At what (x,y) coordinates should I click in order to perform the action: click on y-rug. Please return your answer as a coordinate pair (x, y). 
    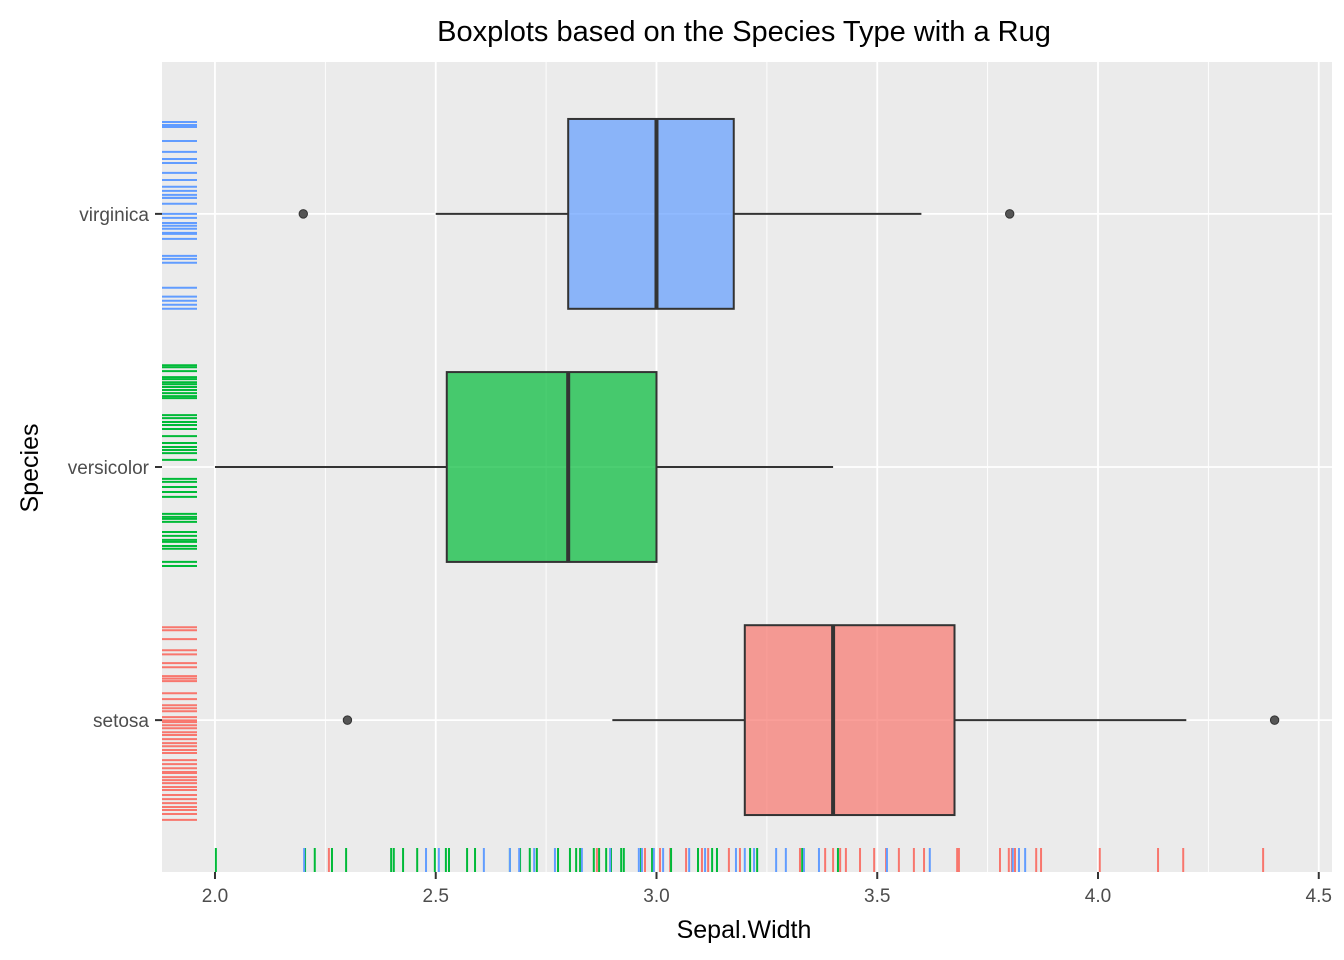
    Looking at the image, I should click on (179, 470).